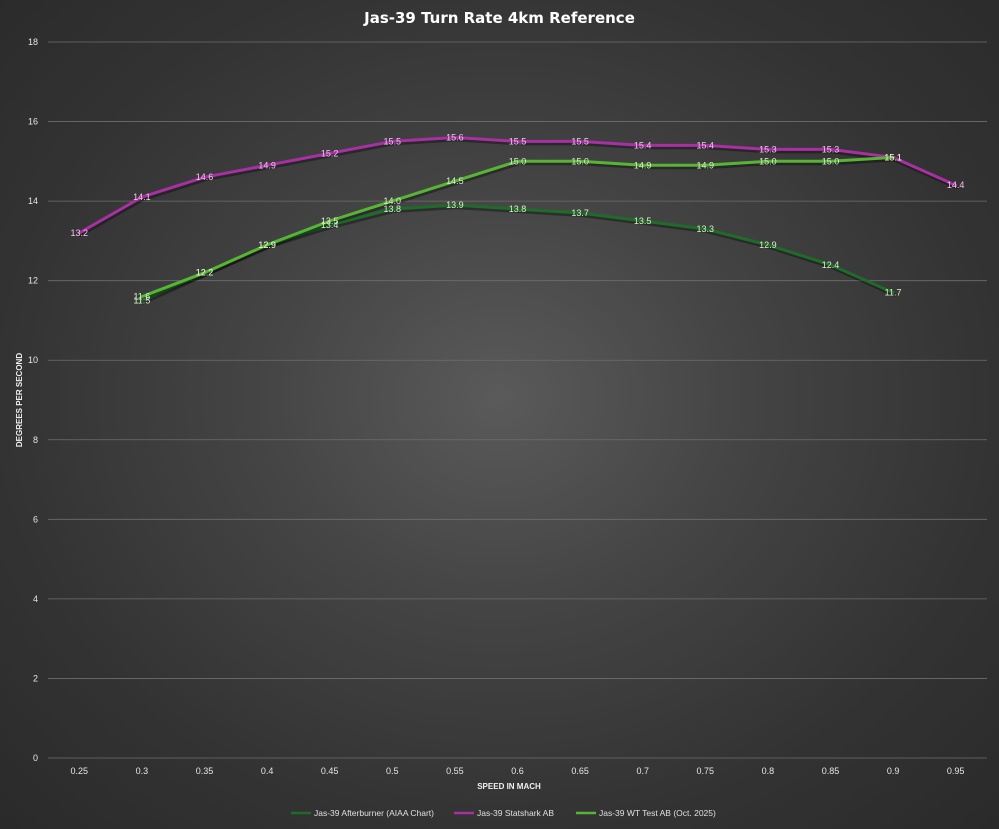 The width and height of the screenshot is (999, 829). What do you see at coordinates (893, 293) in the screenshot?
I see `data-label: 11.7` at bounding box center [893, 293].